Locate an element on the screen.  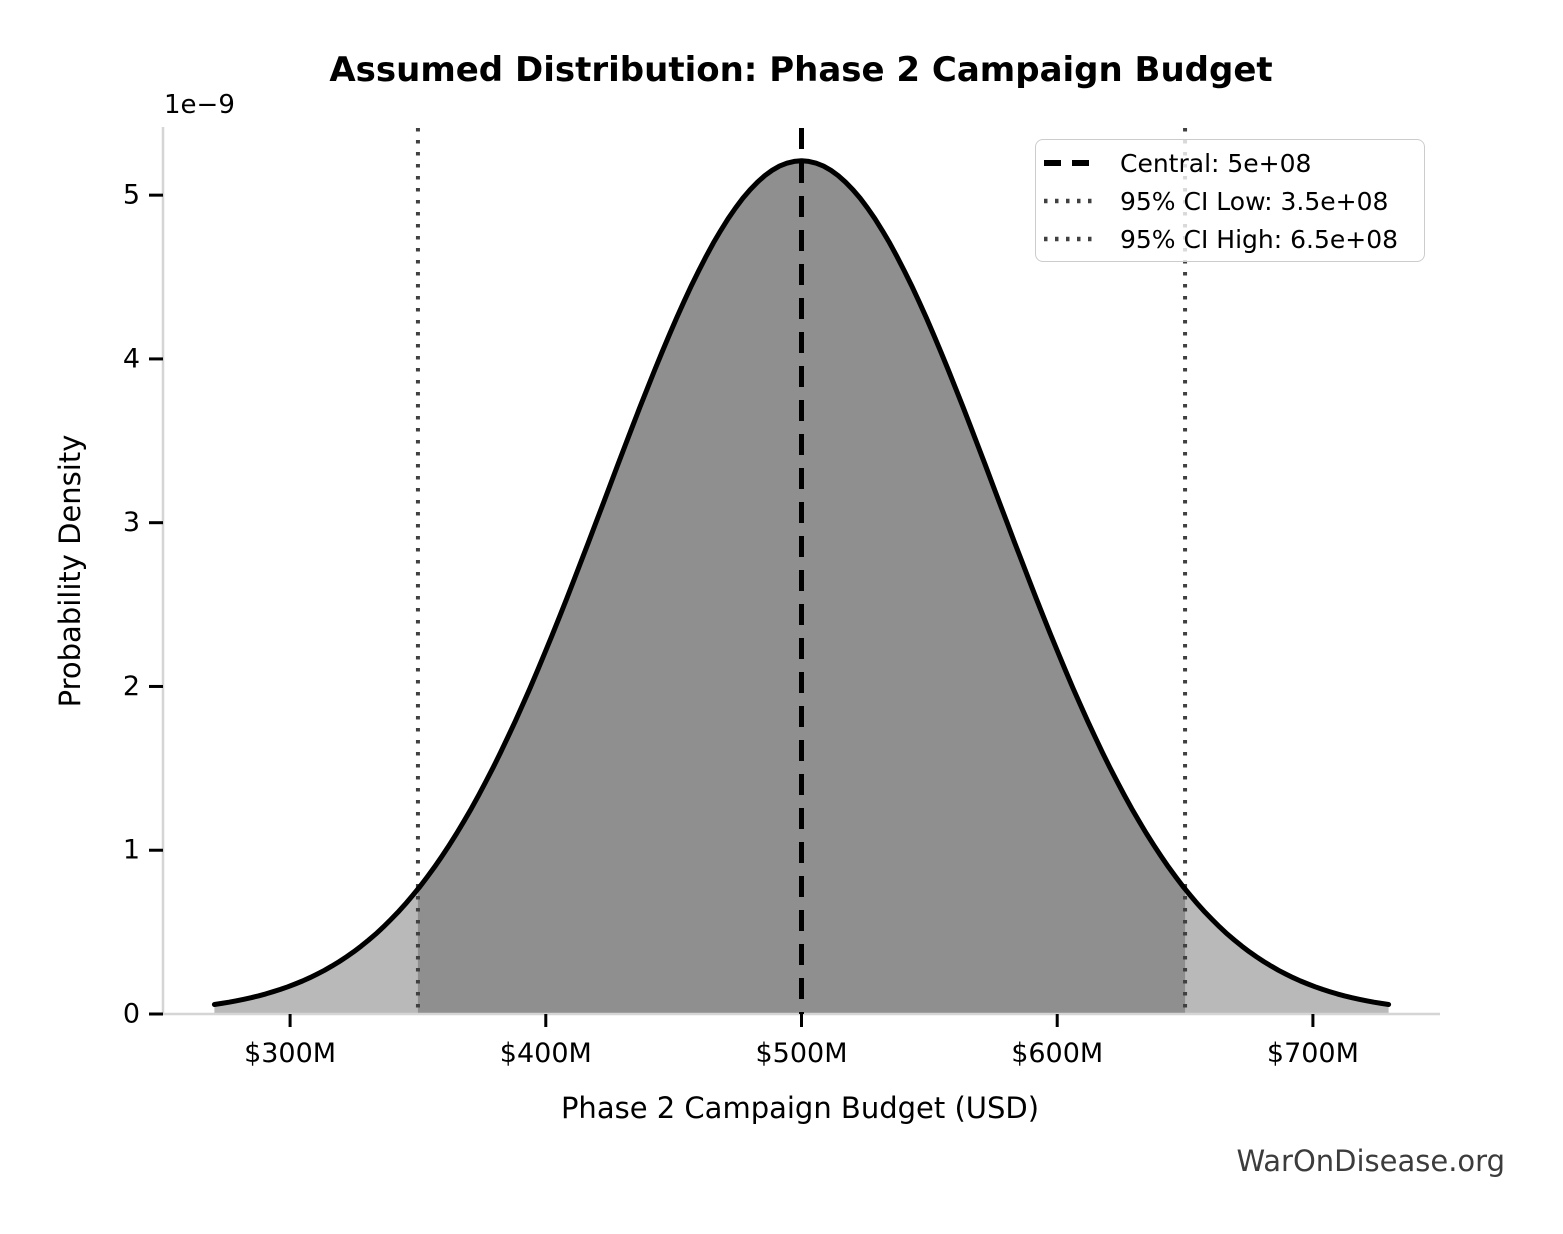
dashed-line-sample-icon is located at coordinates (1069, 163).